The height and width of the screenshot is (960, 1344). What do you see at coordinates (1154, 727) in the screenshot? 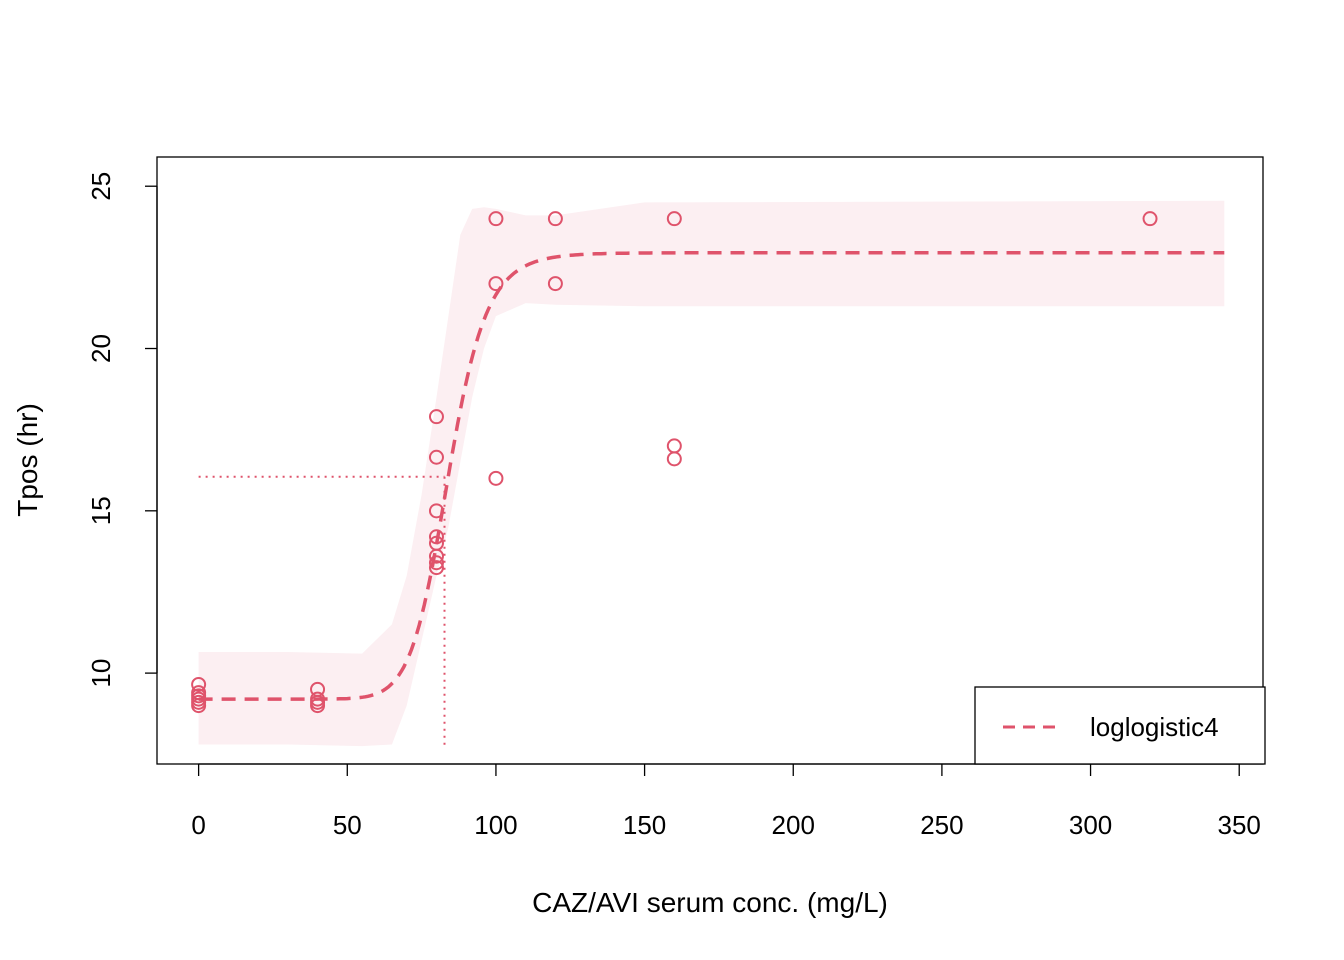
I see `legend-label: loglogistic4` at bounding box center [1154, 727].